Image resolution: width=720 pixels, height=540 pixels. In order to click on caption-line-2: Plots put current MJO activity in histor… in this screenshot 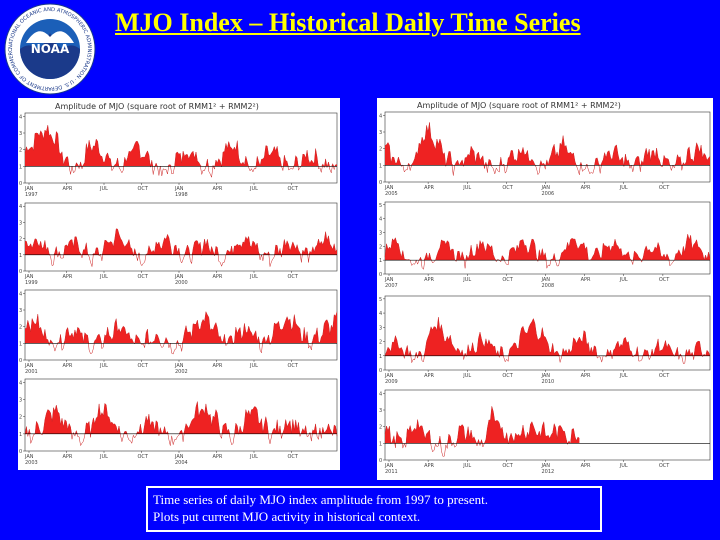, I will do `click(287, 516)`.